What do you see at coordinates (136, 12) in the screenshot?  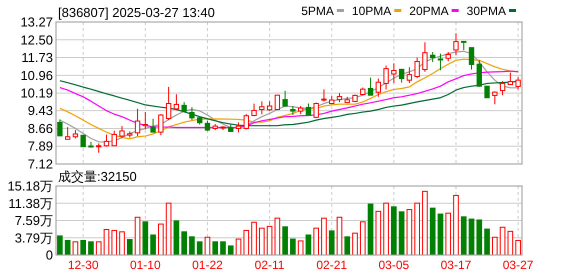 I see `chart-title: [836807] 2025-03-27 13:40` at bounding box center [136, 12].